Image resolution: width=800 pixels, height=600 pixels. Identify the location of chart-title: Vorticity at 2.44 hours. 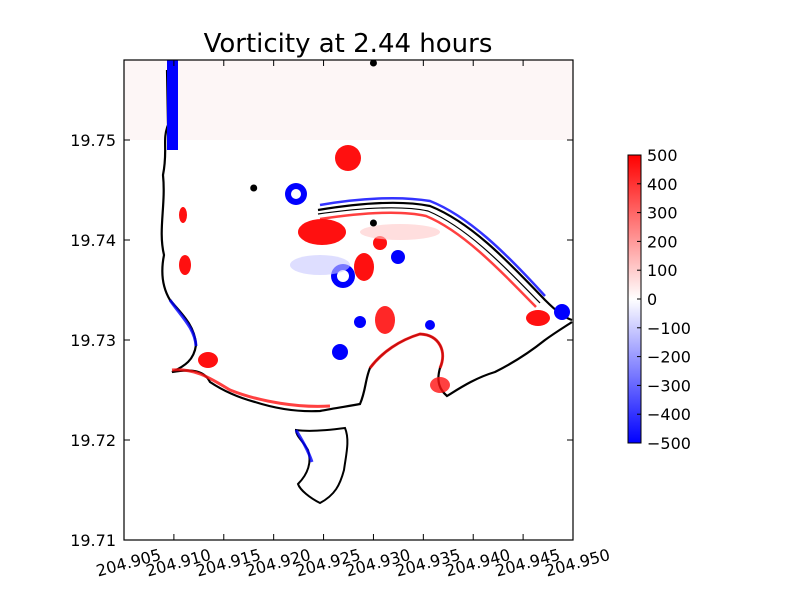
(348, 44).